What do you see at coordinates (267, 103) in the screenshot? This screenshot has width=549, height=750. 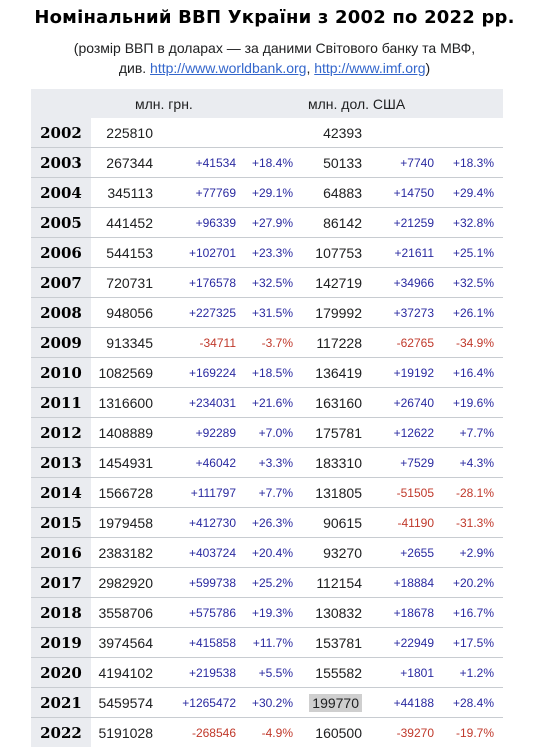 I see `table-header-row: млн. грн. млн. дол. США` at bounding box center [267, 103].